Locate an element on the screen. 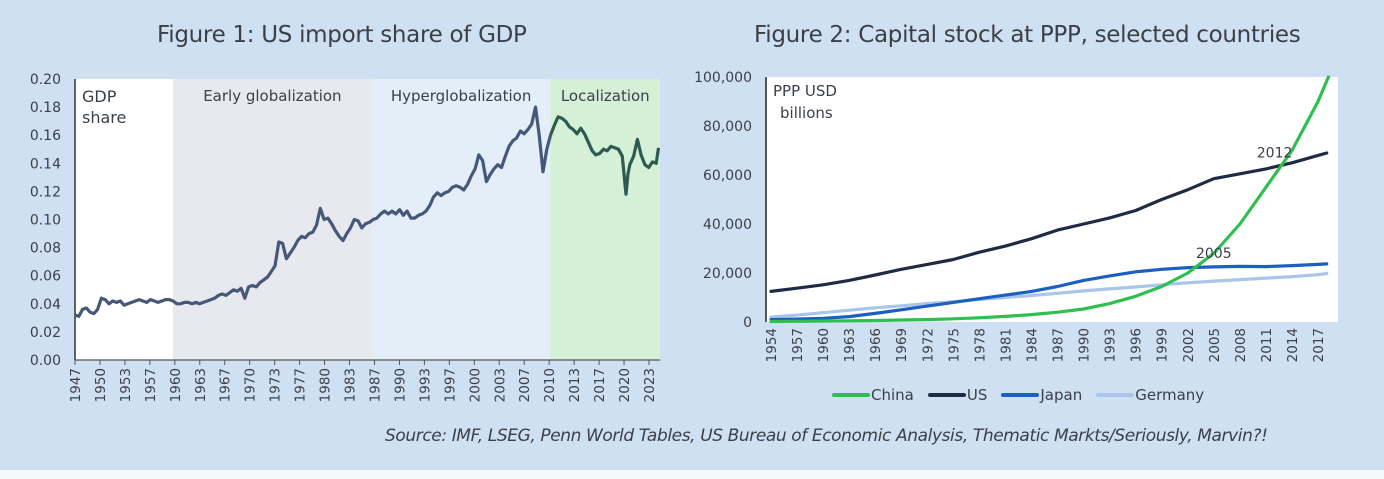  legend-item-us: US is located at coordinates (957, 395).